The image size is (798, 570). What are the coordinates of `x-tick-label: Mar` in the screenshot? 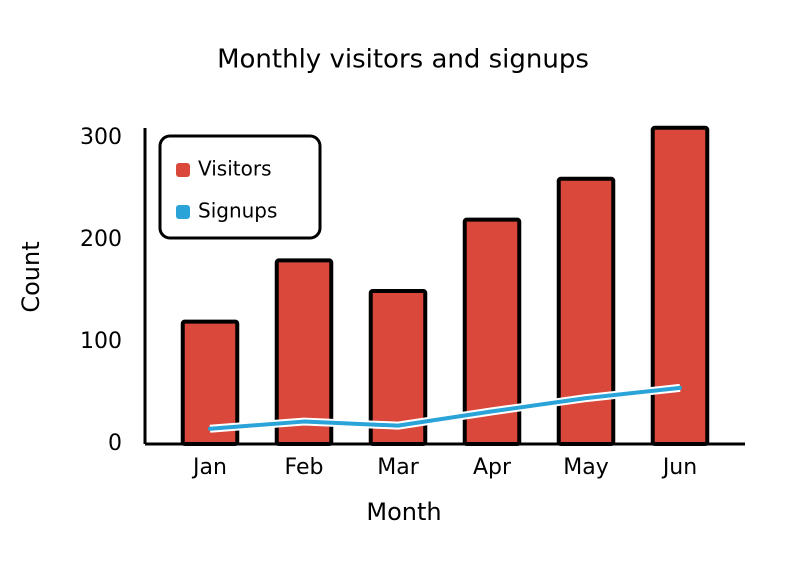 It's located at (398, 467).